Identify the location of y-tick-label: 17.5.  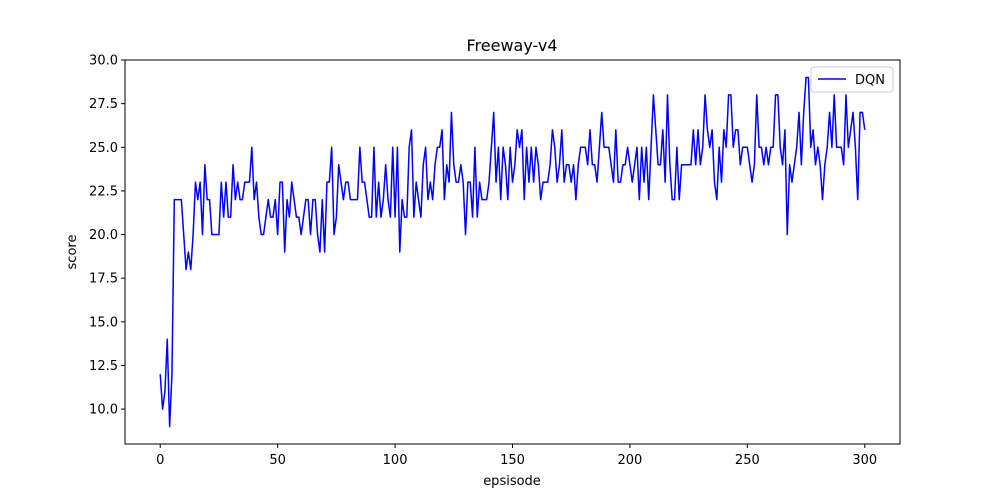
(103, 279).